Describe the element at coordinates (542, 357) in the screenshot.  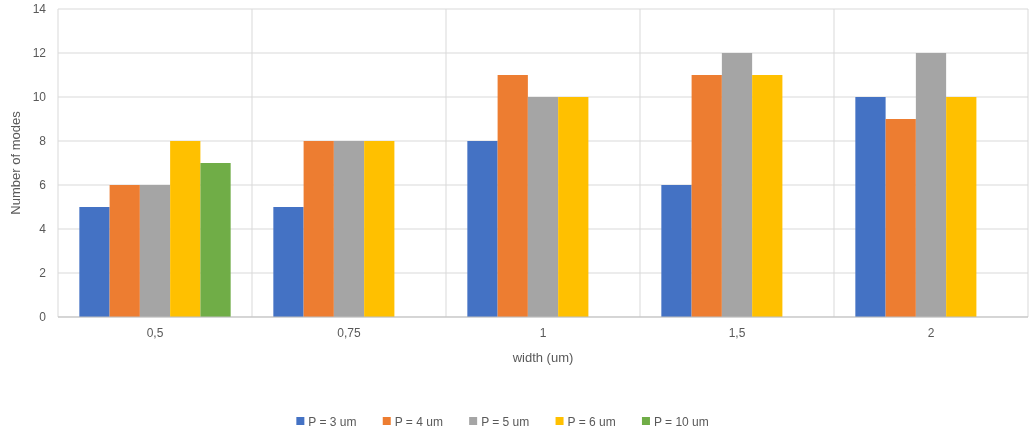
I see `x-axis-title: width (um)` at that location.